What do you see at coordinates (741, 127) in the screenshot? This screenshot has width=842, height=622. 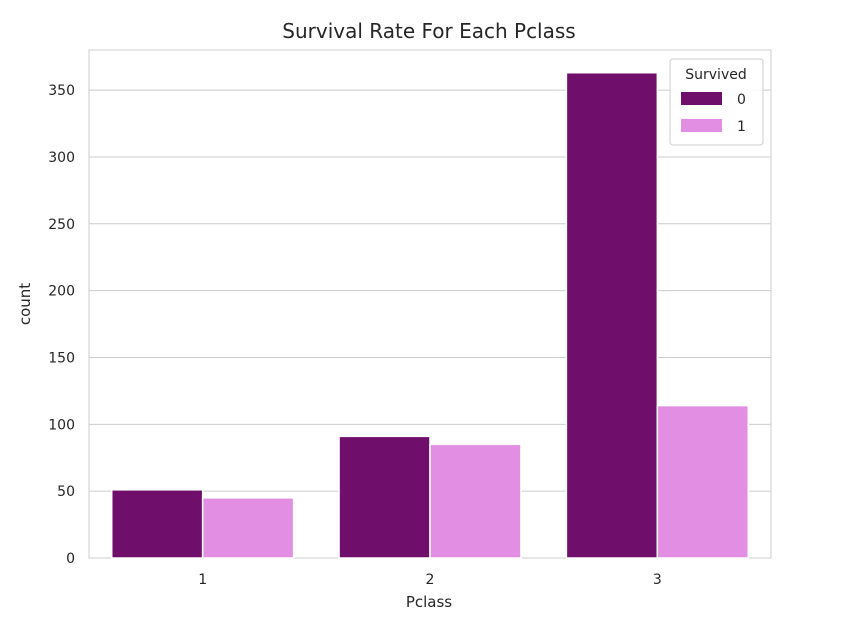 I see `legend-label: 1` at bounding box center [741, 127].